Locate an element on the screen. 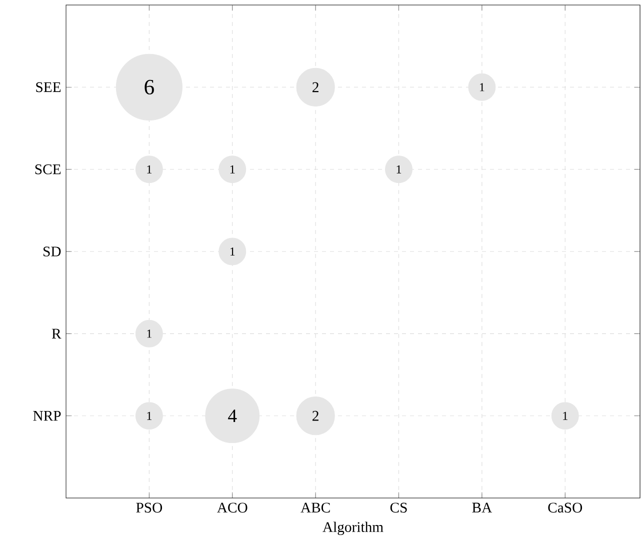 The width and height of the screenshot is (641, 558). x-tick-label: ABC is located at coordinates (315, 507).